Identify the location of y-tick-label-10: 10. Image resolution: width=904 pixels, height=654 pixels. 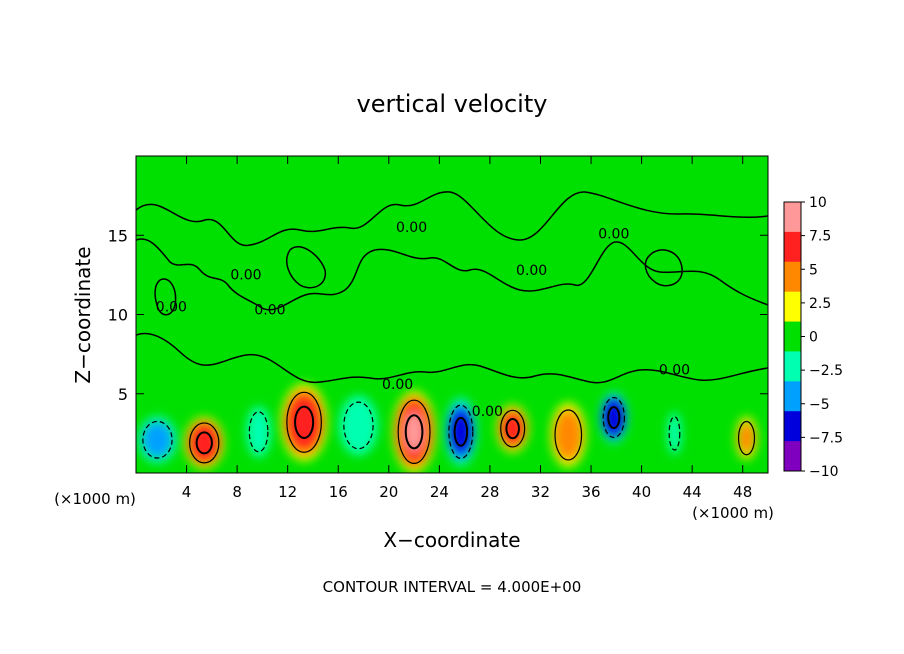
(118, 315).